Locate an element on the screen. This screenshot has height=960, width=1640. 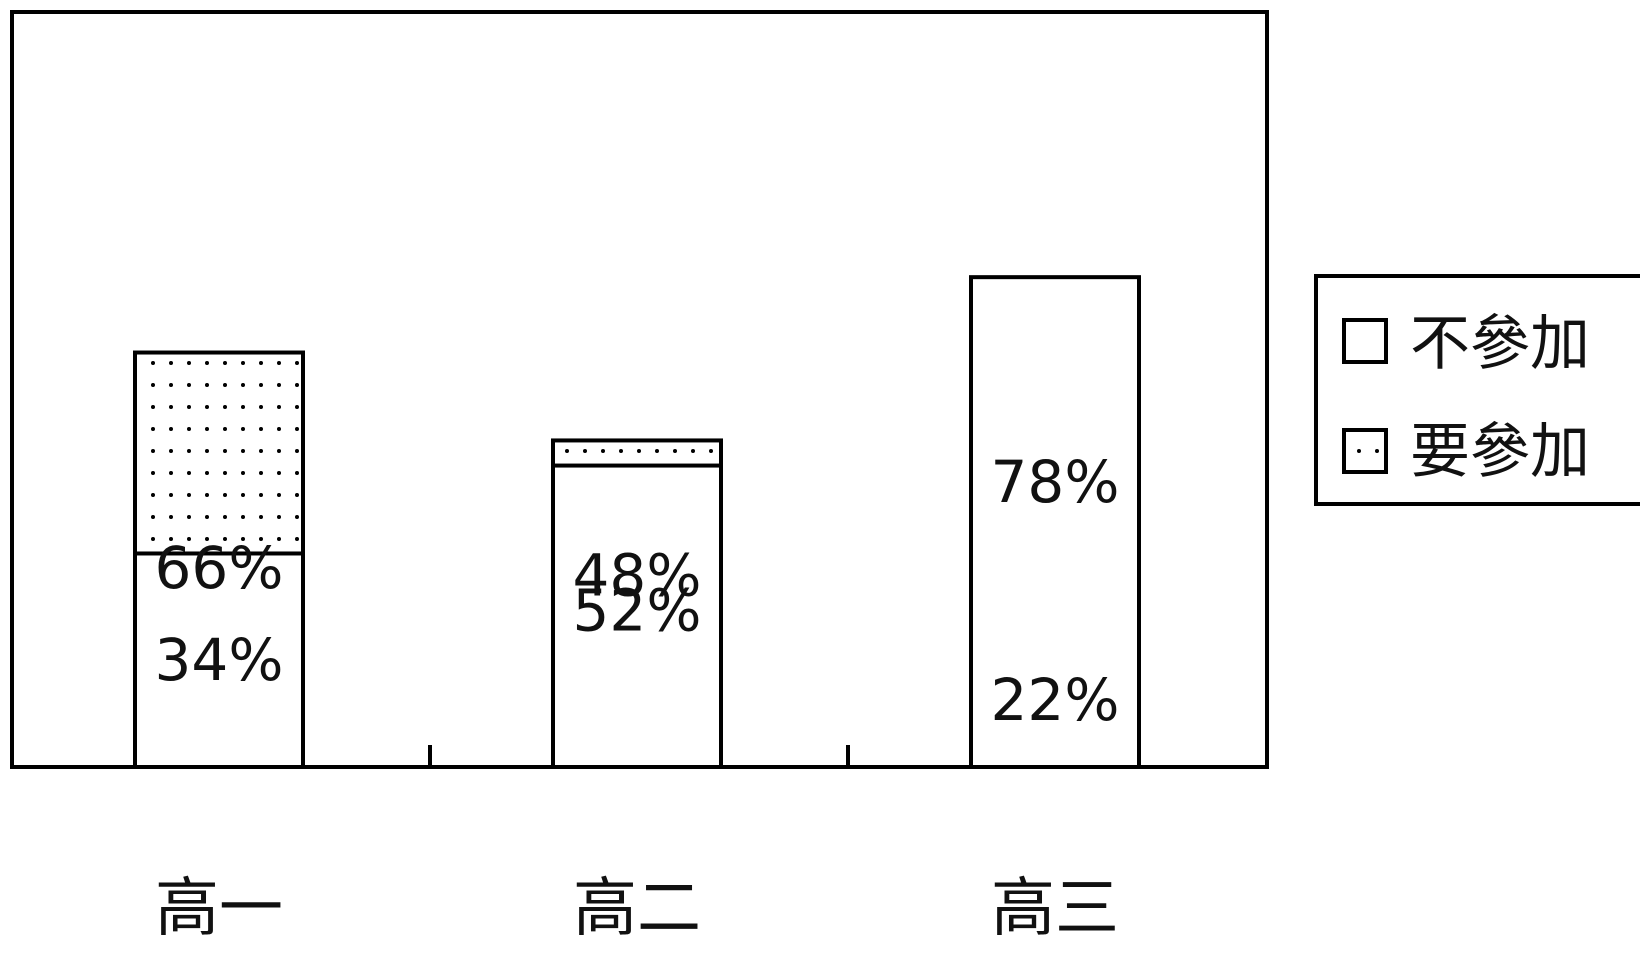
category-label-2: 高二 is located at coordinates (637, 909).